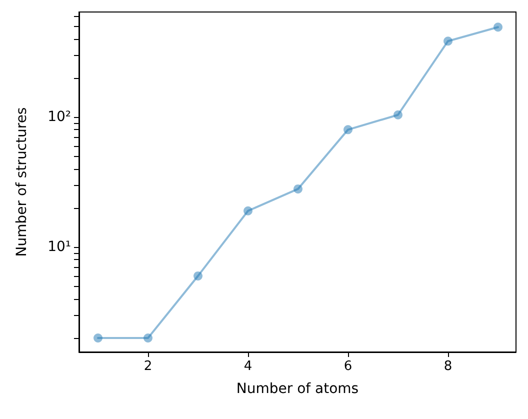  What do you see at coordinates (448, 366) in the screenshot?
I see `x-tick-label: 8` at bounding box center [448, 366].